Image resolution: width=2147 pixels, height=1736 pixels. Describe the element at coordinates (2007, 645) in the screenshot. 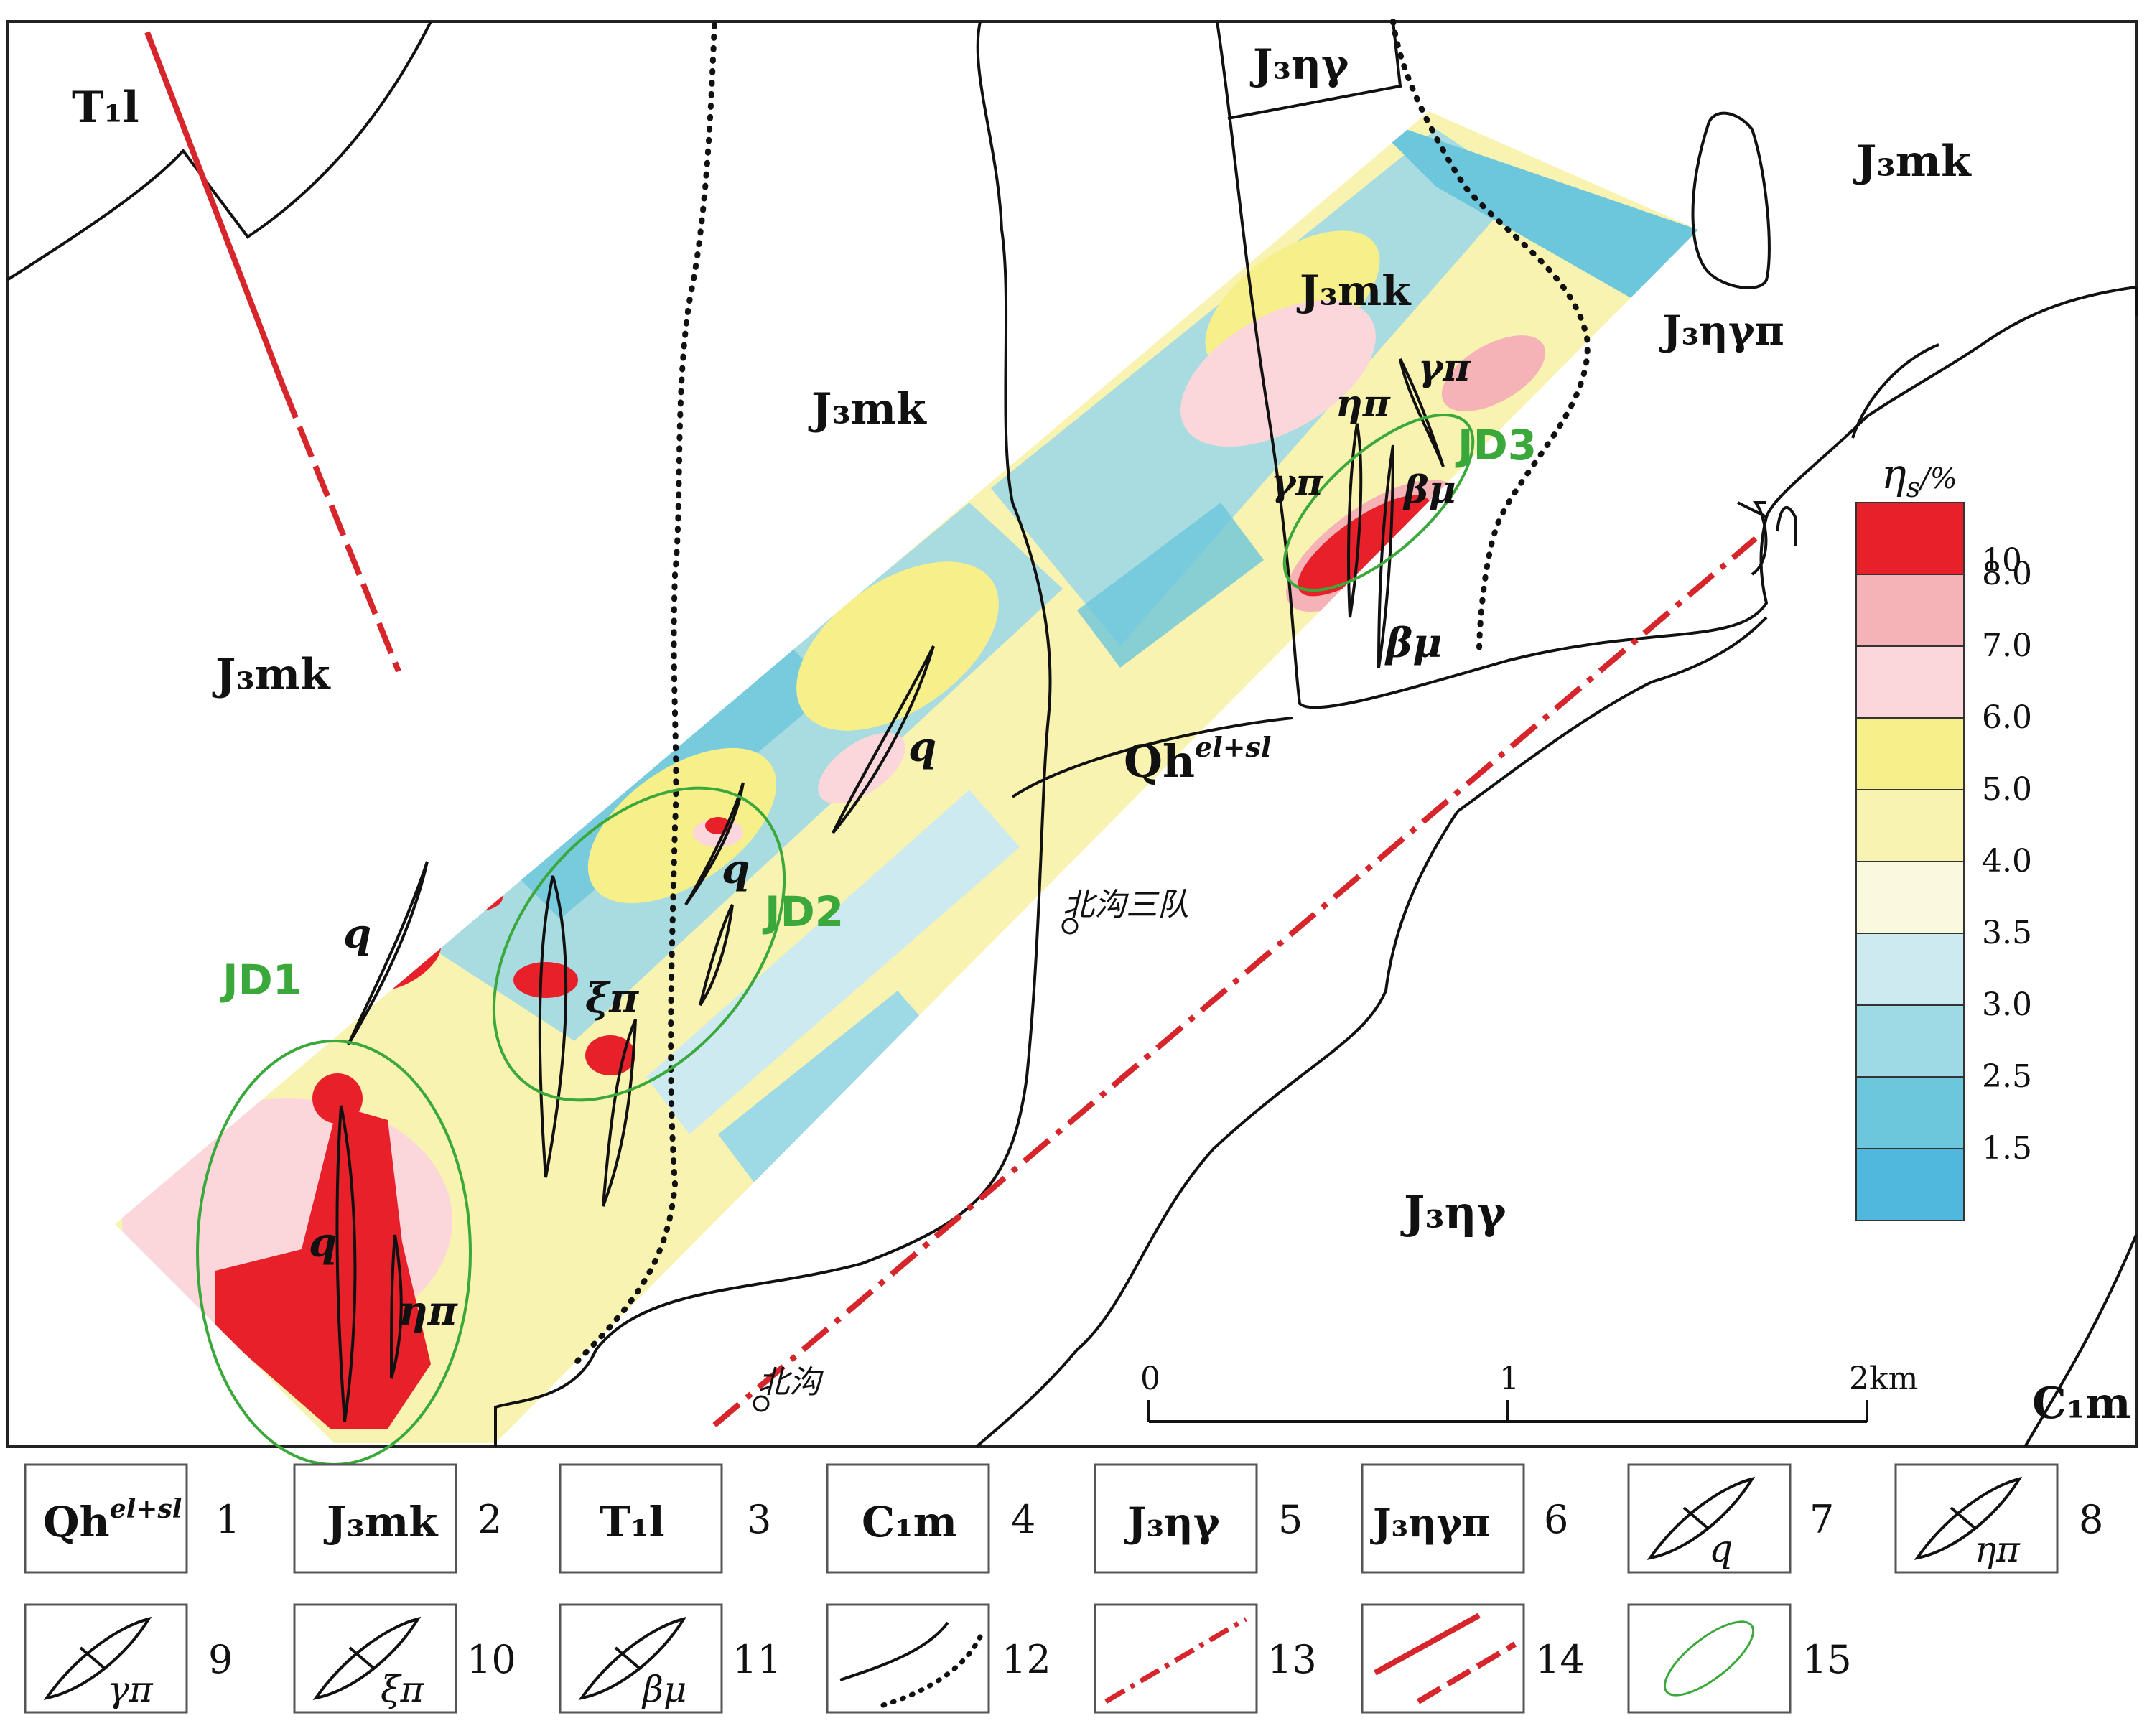

I see `colorbar-tick-label: 7.0` at that location.